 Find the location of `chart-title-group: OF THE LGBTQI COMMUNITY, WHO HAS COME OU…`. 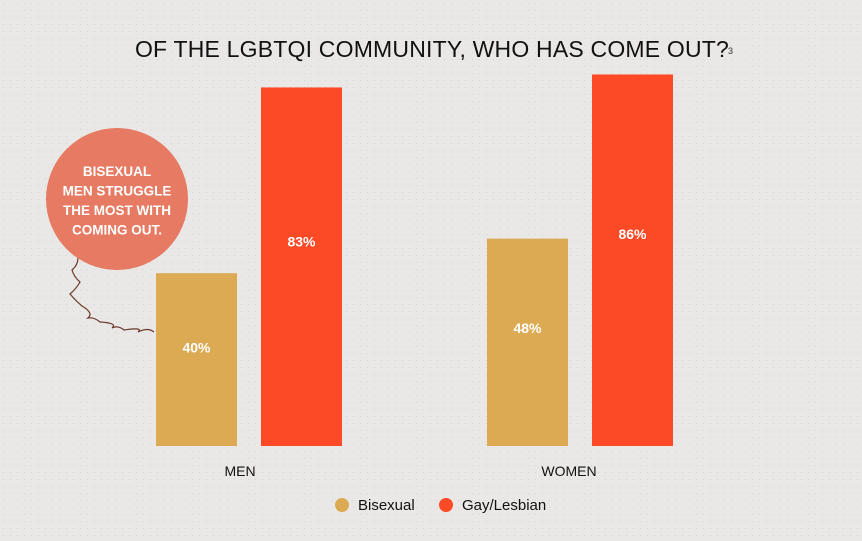

chart-title-group: OF THE LGBTQI COMMUNITY, WHO HAS COME OU… is located at coordinates (434, 49).